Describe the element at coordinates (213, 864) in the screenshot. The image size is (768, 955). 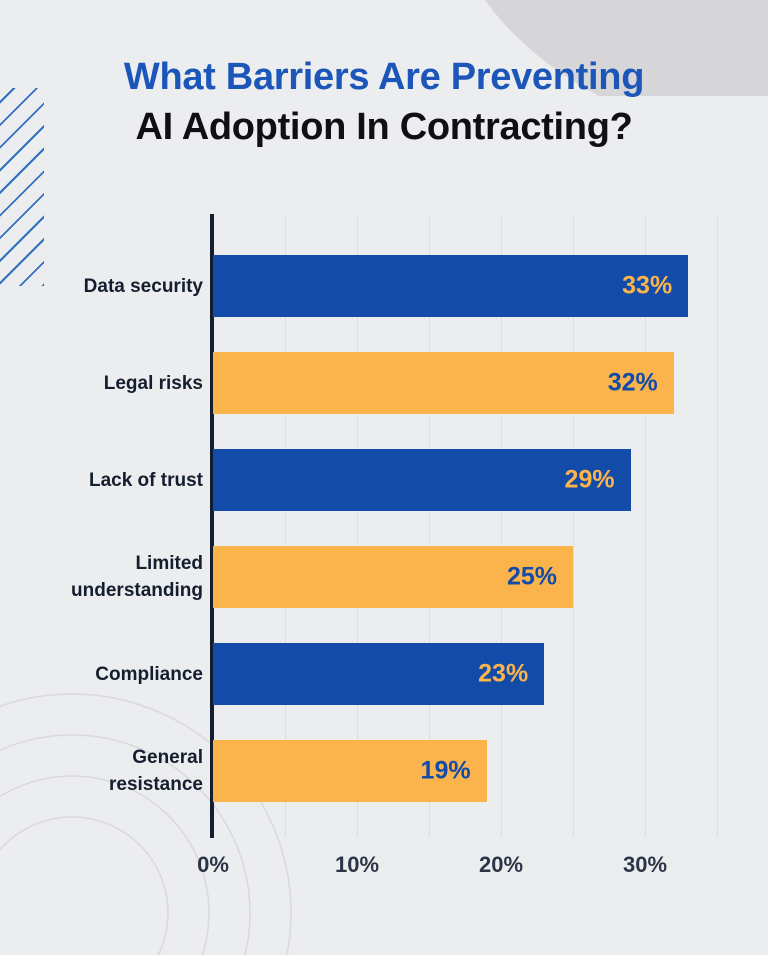
I see `x-tick-label-0: 0%` at that location.